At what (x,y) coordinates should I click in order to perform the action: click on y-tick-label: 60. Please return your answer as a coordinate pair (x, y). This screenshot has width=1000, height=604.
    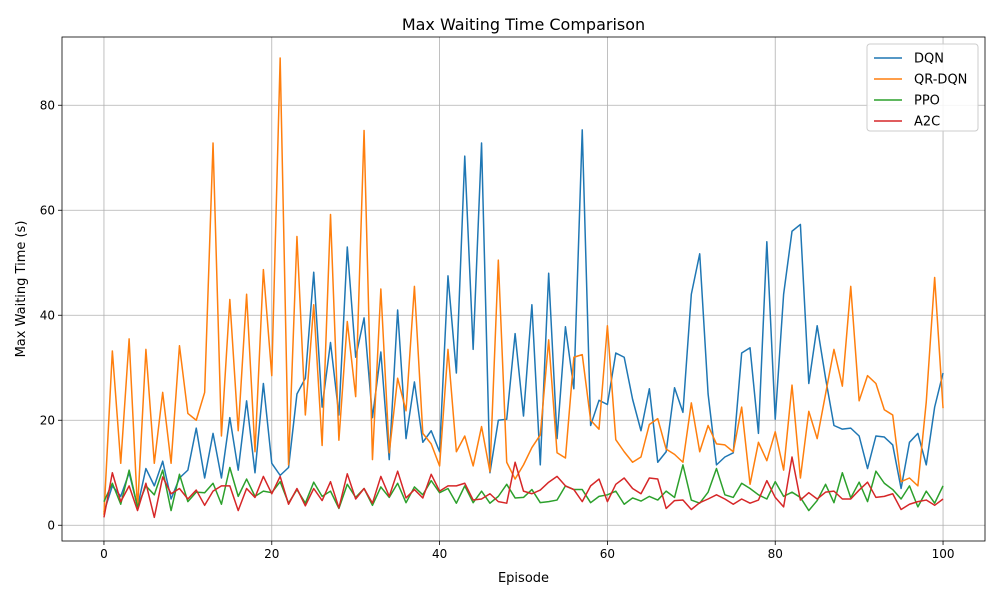
    Looking at the image, I should click on (47, 210).